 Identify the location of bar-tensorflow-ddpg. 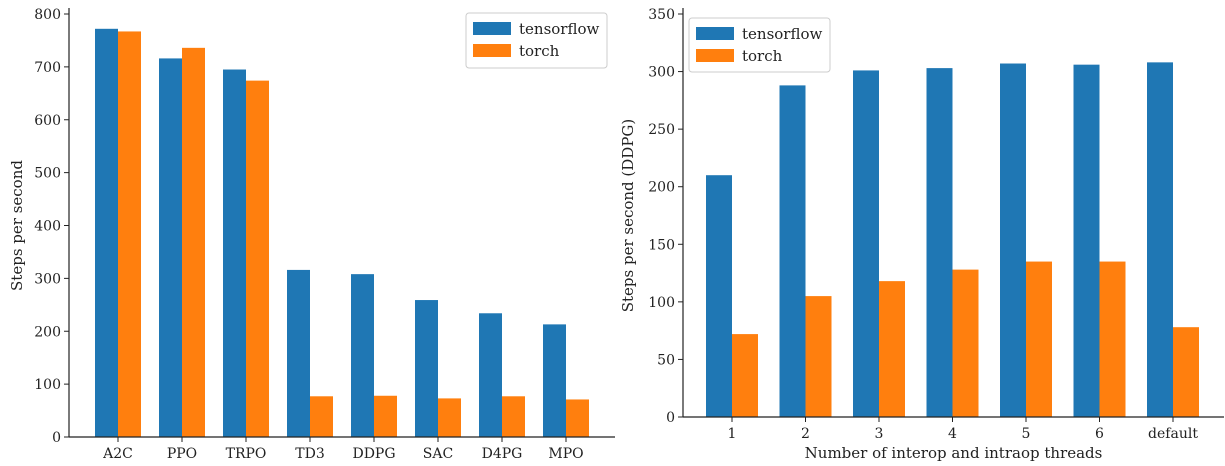
(362, 355).